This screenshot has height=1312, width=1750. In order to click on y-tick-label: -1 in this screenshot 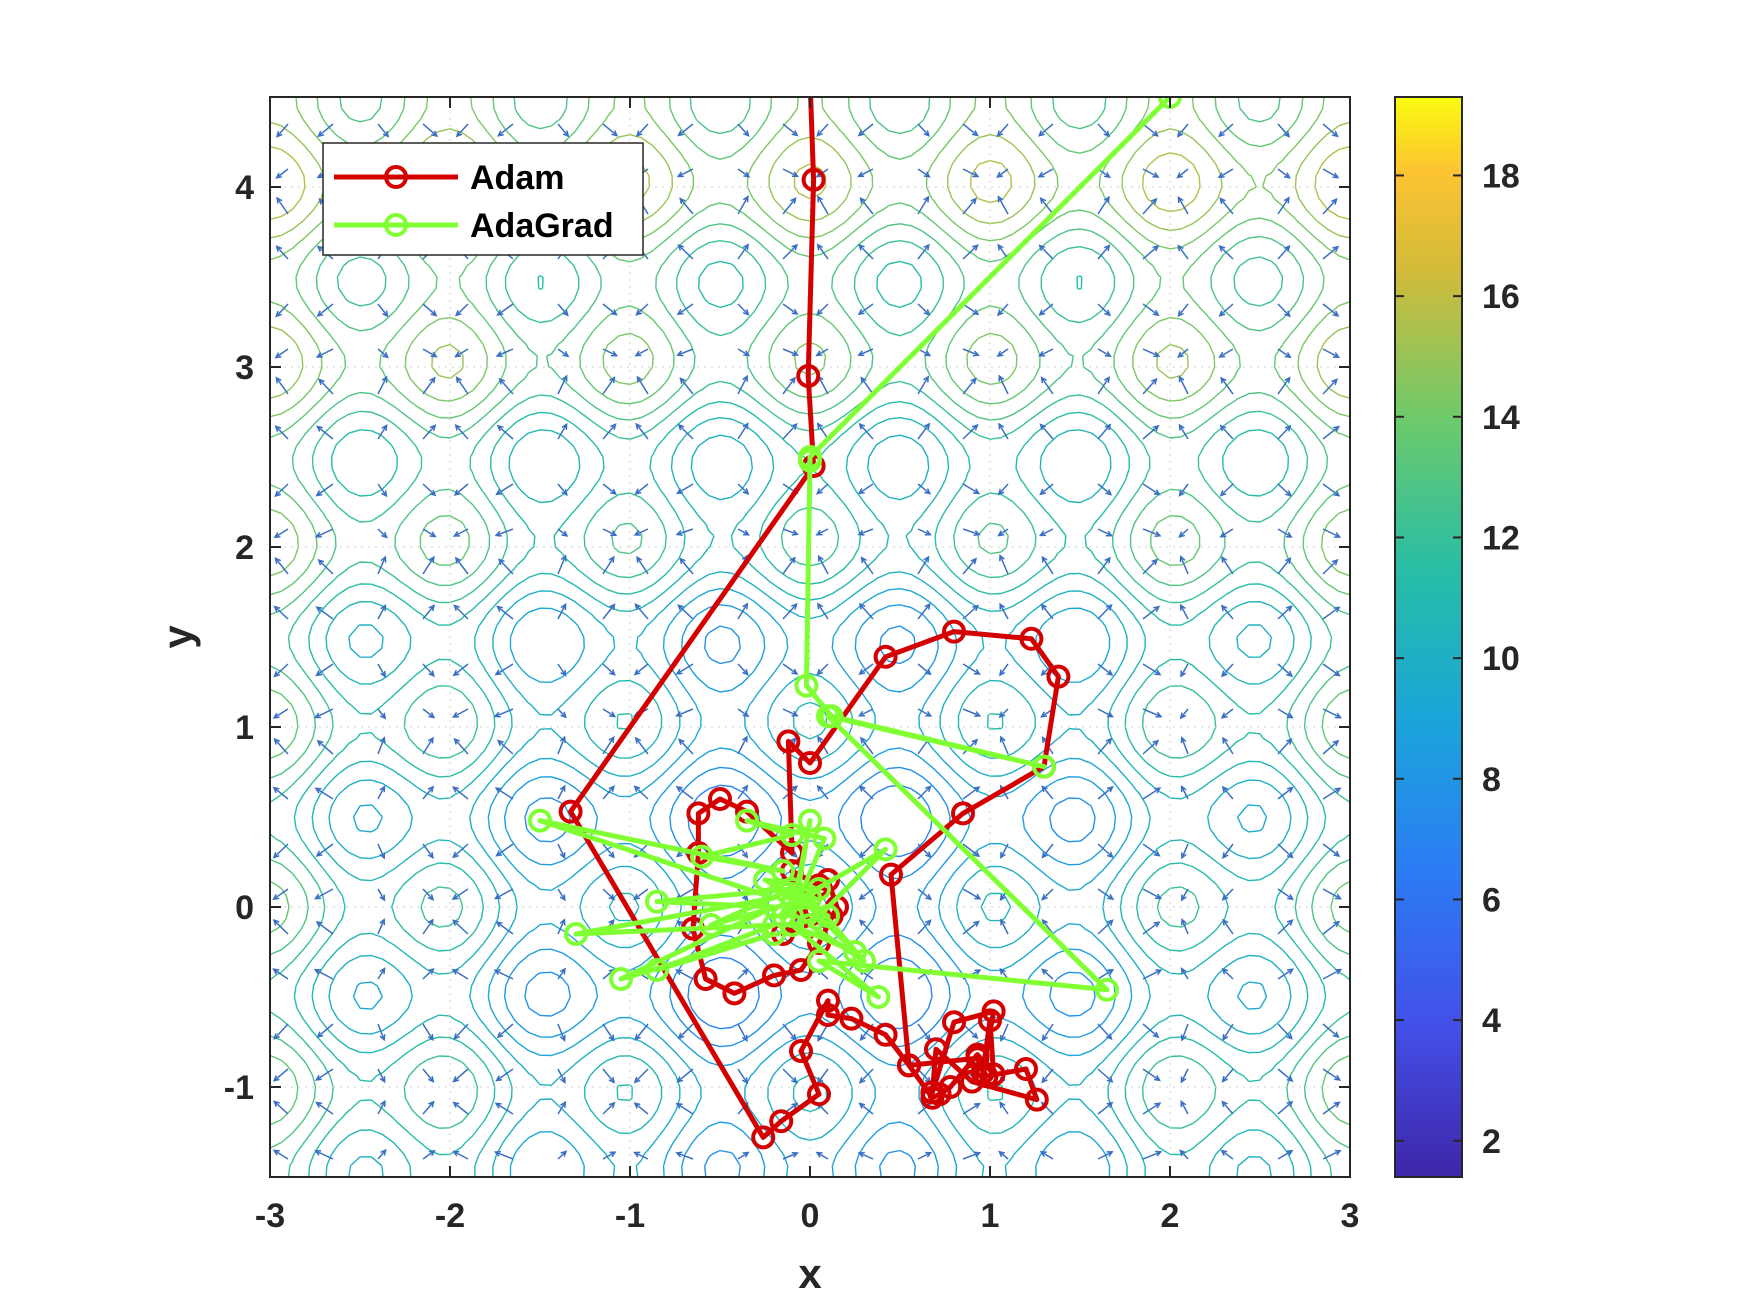, I will do `click(239, 1088)`.